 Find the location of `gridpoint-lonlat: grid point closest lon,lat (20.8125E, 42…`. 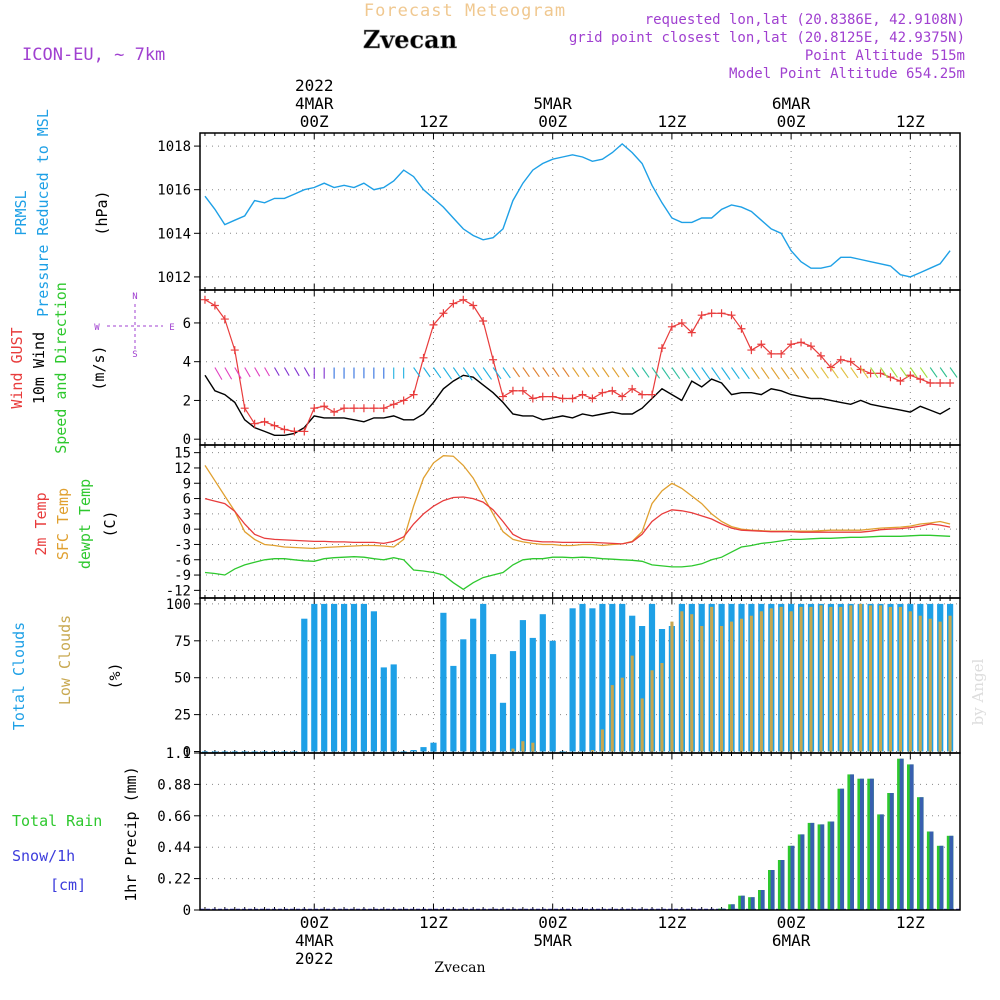

gridpoint-lonlat: grid point closest lon,lat (20.8125E, 42… is located at coordinates (767, 38).